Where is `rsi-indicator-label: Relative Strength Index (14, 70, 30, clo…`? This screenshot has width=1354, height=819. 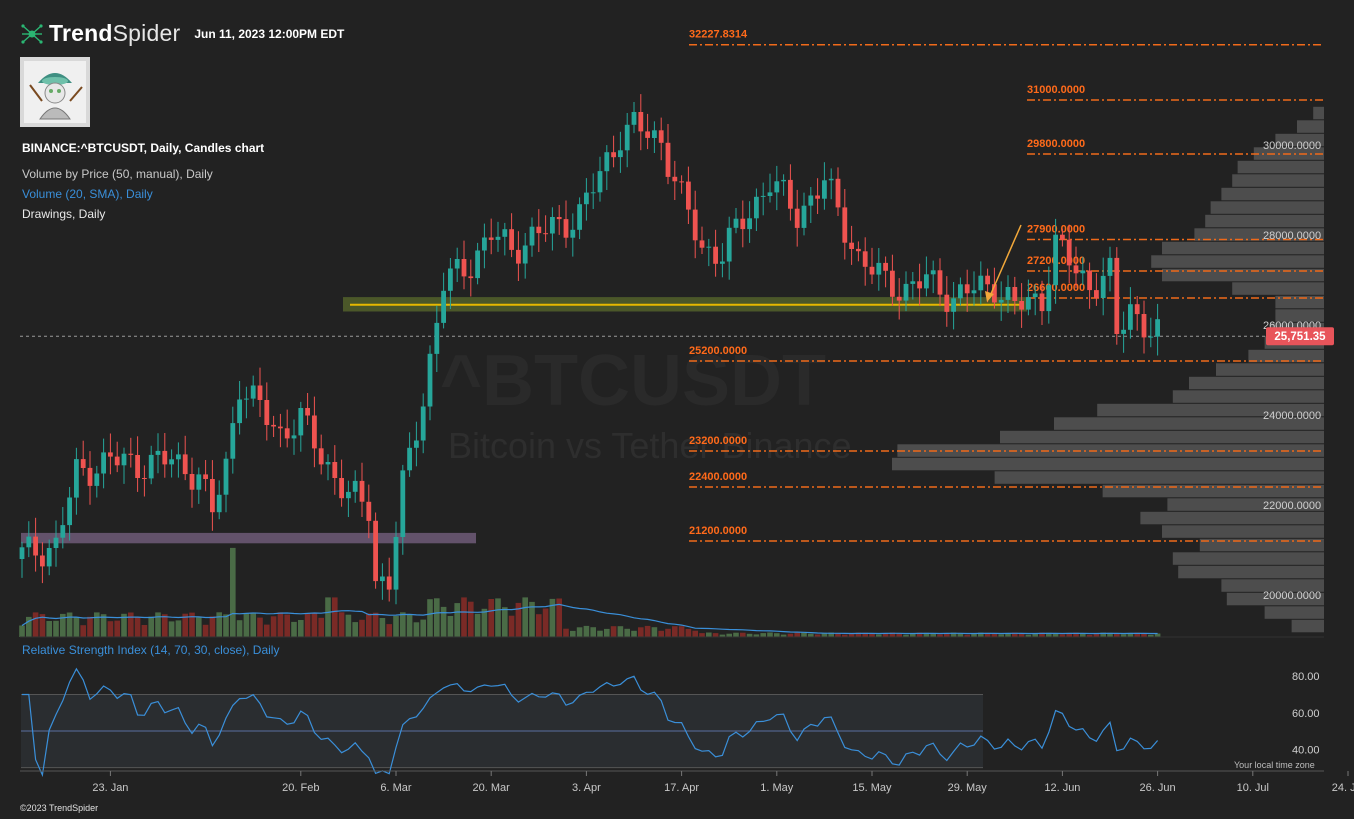
rsi-indicator-label: Relative Strength Index (14, 70, 30, clo… is located at coordinates (151, 650).